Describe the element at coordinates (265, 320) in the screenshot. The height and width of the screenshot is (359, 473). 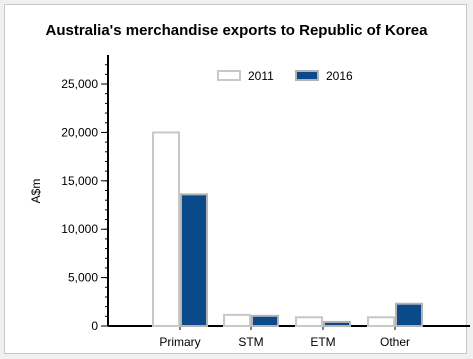
I see `bar-2016-stm` at that location.